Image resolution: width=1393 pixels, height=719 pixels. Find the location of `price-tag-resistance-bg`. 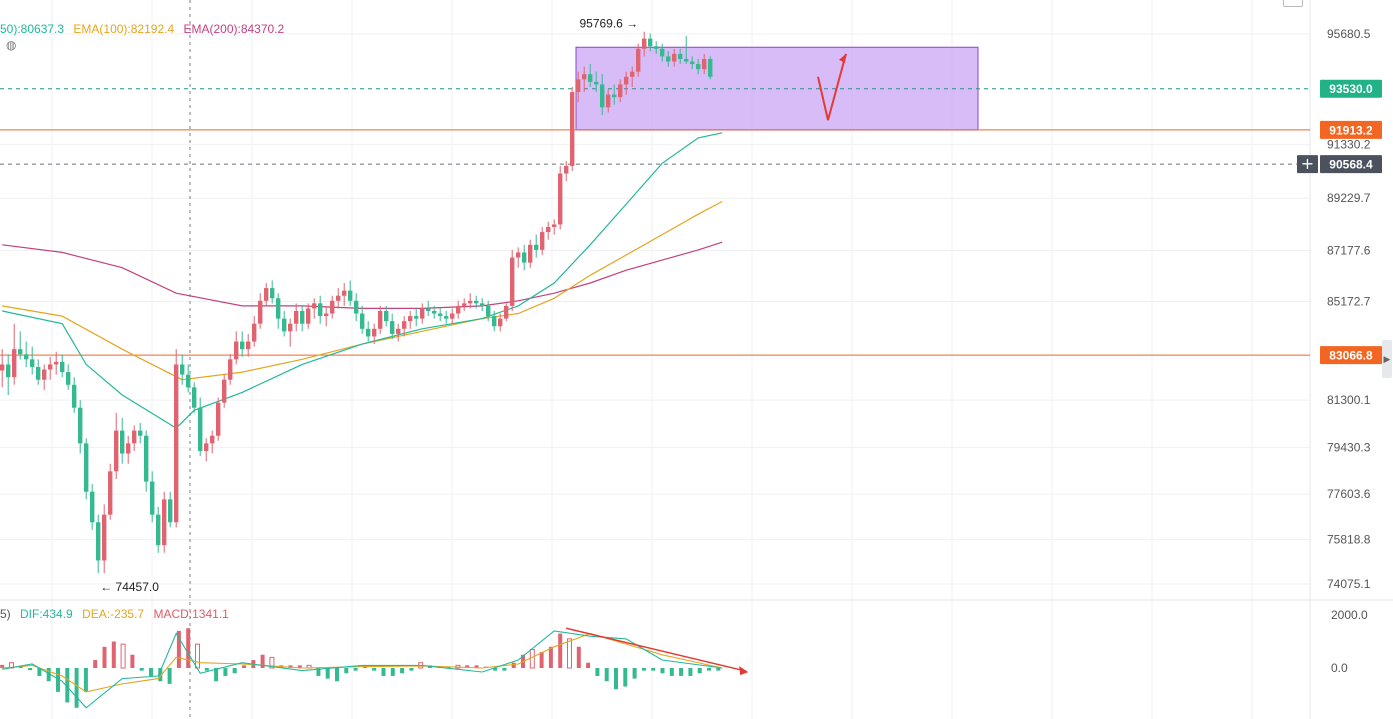

price-tag-resistance-bg is located at coordinates (1351, 129).